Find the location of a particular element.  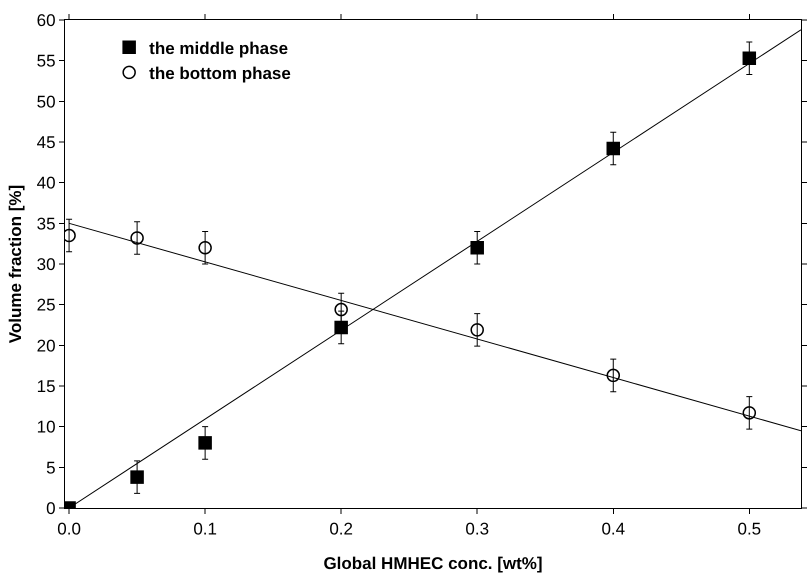

y-tick-label: 10 is located at coordinates (46, 427).